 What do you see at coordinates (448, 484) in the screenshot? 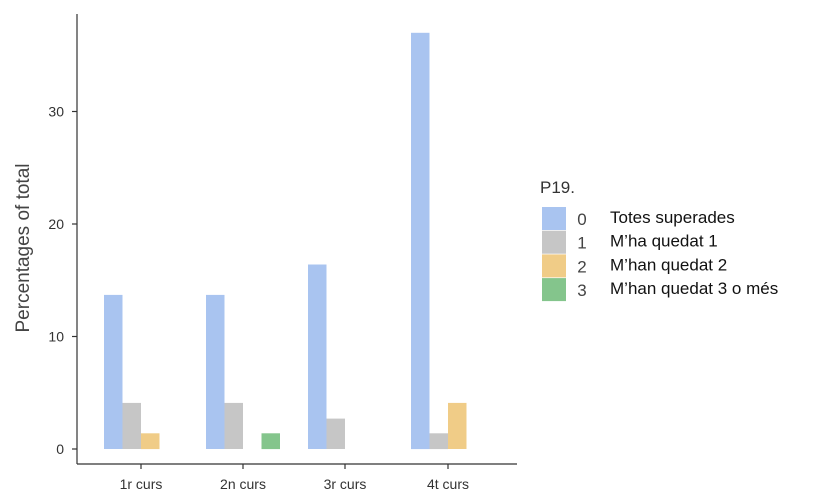
I see `x-tick-label: 4t curs` at bounding box center [448, 484].